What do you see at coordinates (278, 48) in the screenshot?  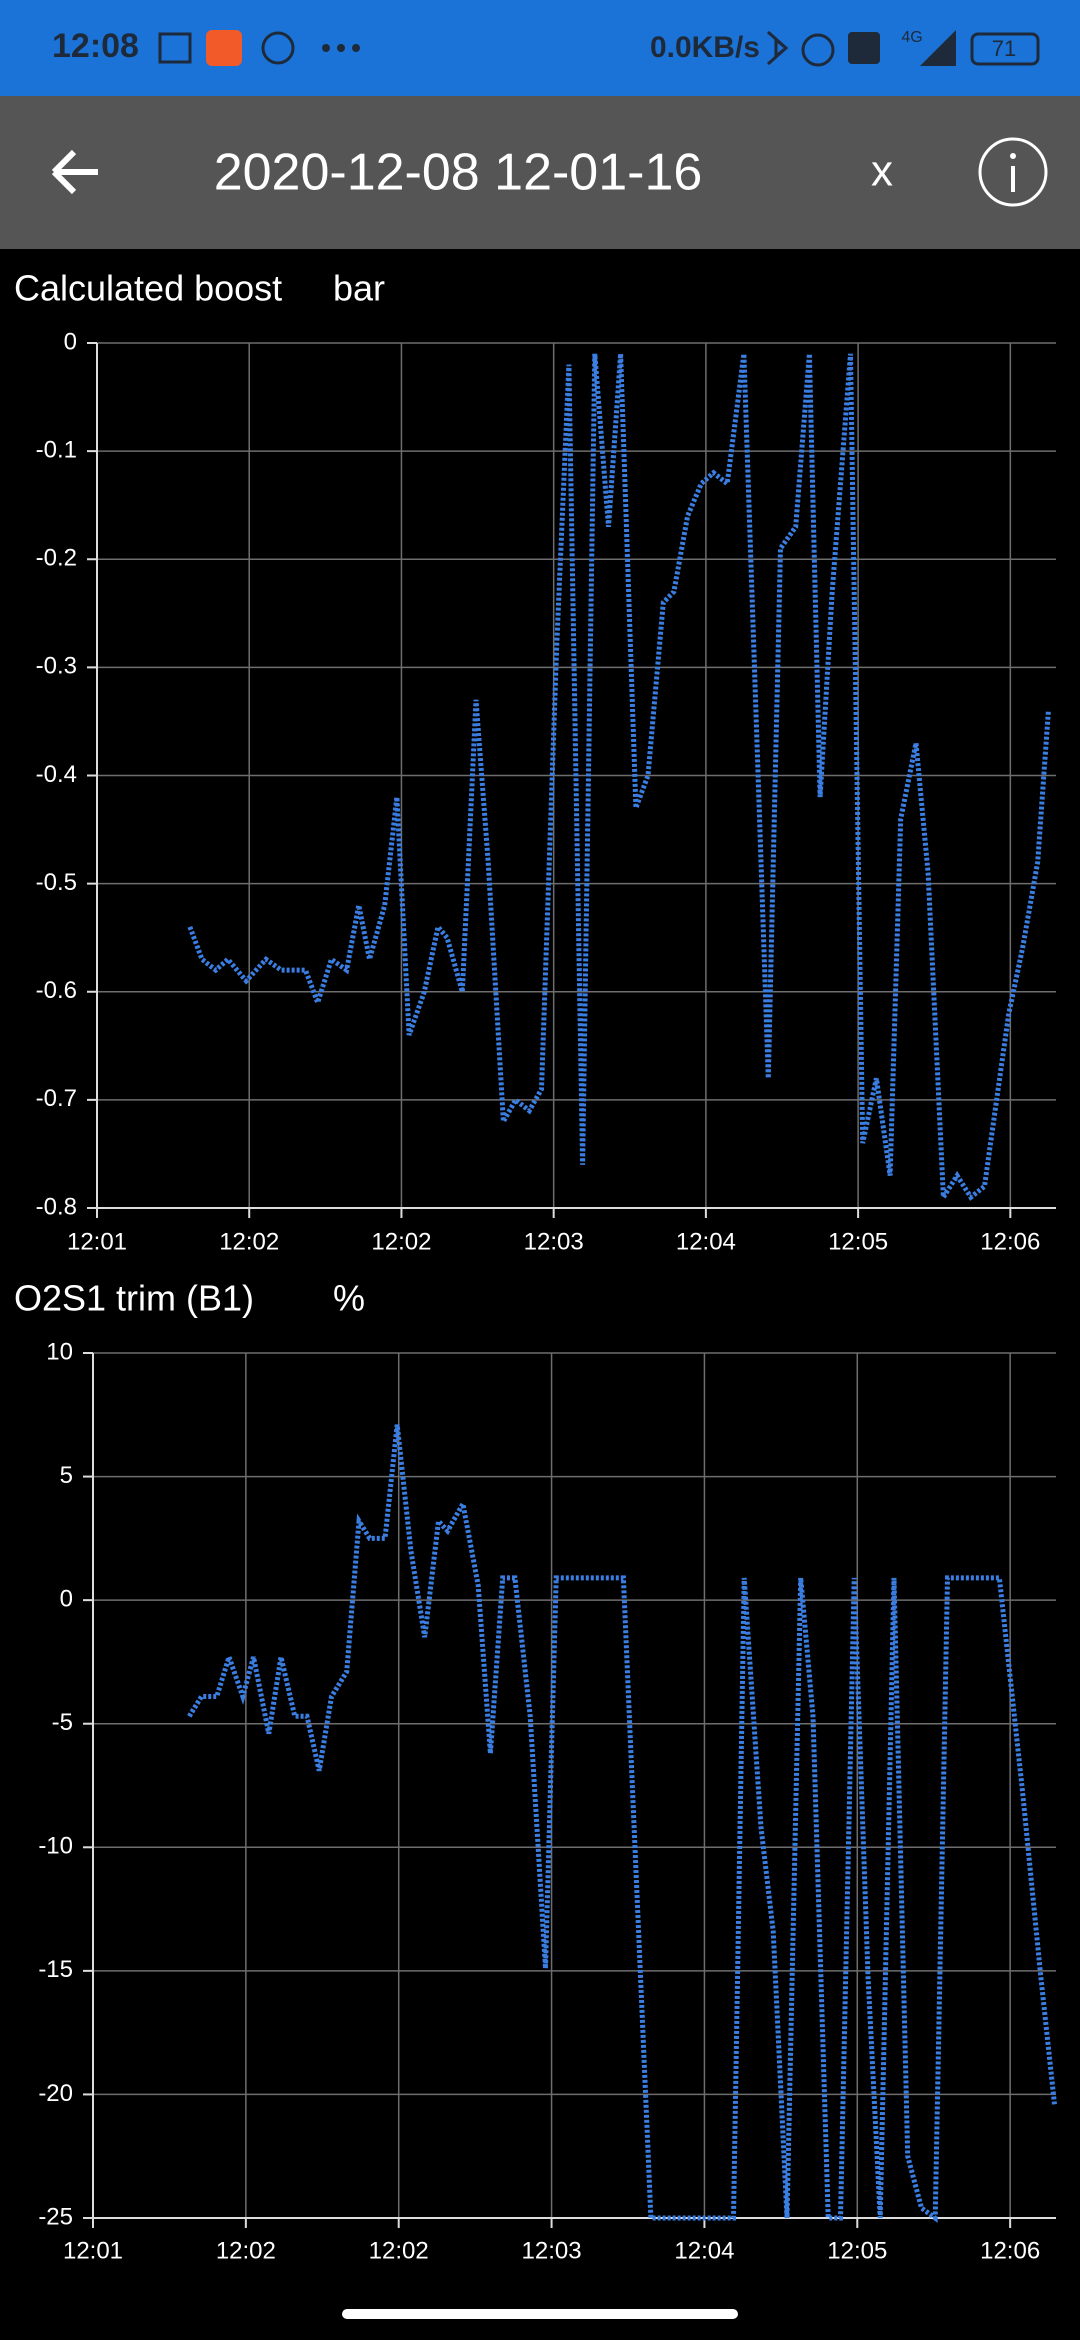 I see `sync-icon` at bounding box center [278, 48].